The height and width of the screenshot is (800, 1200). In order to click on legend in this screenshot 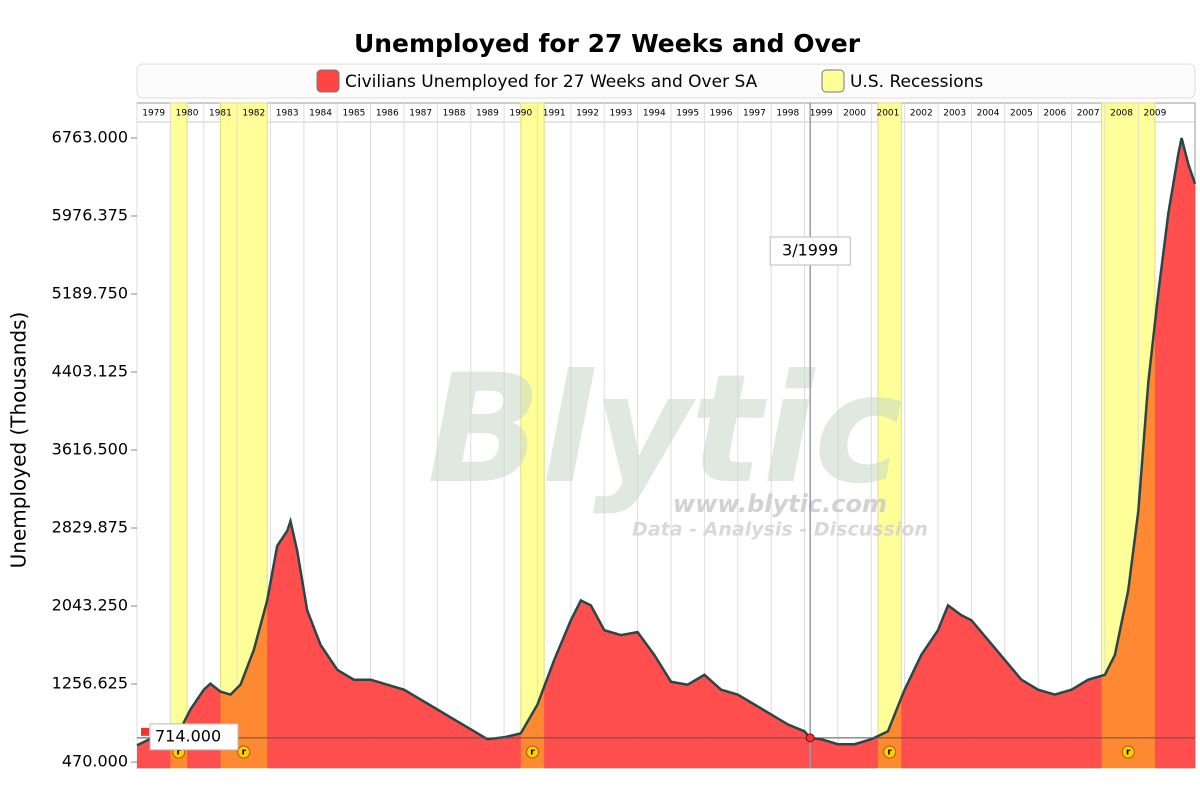, I will do `click(666, 81)`.